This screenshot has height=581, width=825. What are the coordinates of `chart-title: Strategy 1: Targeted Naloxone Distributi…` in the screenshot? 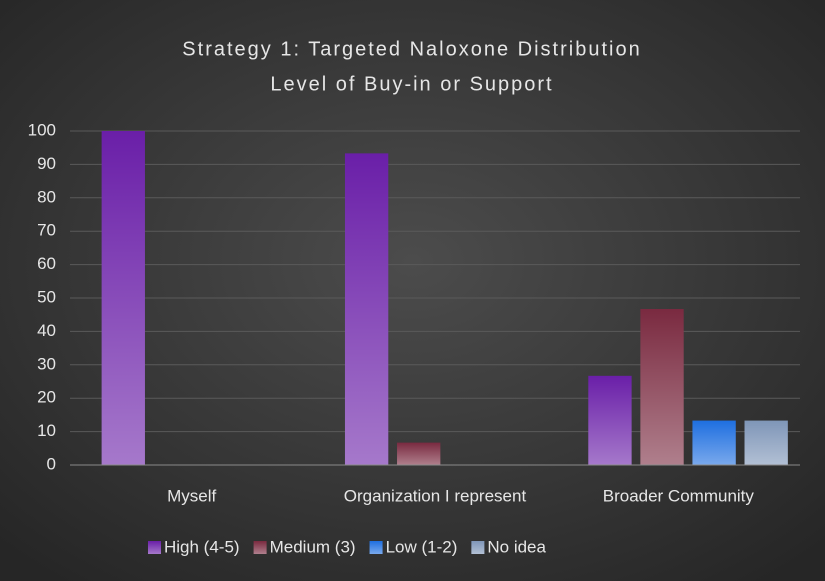 It's located at (411, 49).